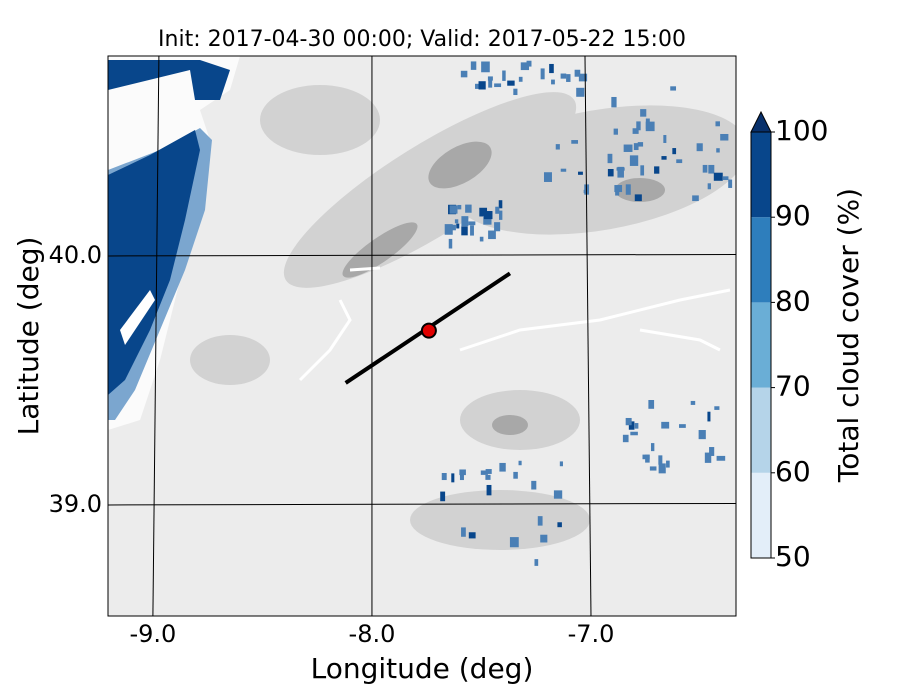 The height and width of the screenshot is (700, 900). Describe the element at coordinates (75, 255) in the screenshot. I see `y-tick-label: 40.0` at that location.